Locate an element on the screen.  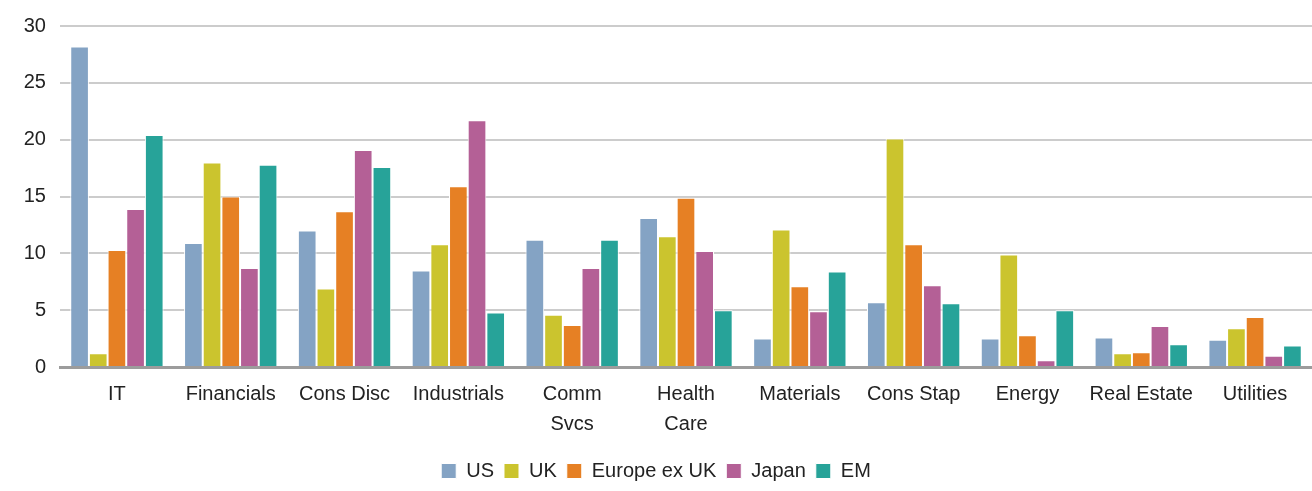
x-tick-label: Energy is located at coordinates (1027, 392).